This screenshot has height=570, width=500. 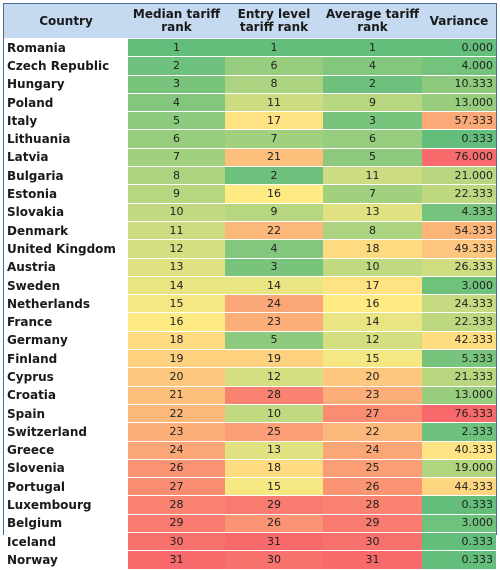 What do you see at coordinates (372, 267) in the screenshot?
I see `cell-average-tariff-rank: 10` at bounding box center [372, 267].